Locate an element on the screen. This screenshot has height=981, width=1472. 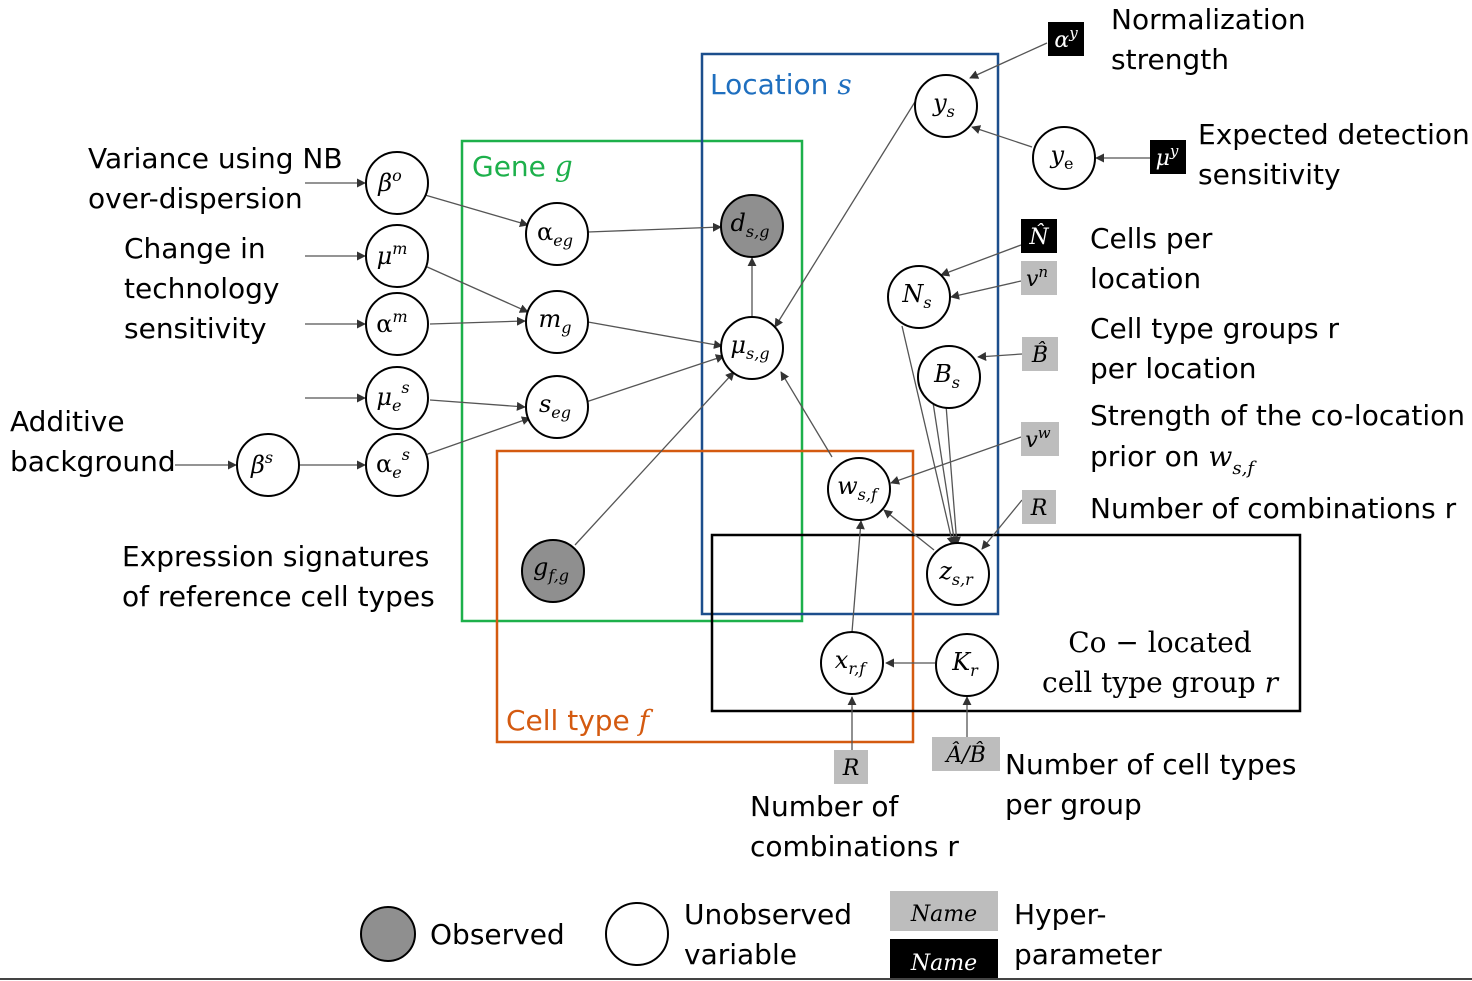
legend-hyper-black-name: Name is located at coordinates (943, 963).